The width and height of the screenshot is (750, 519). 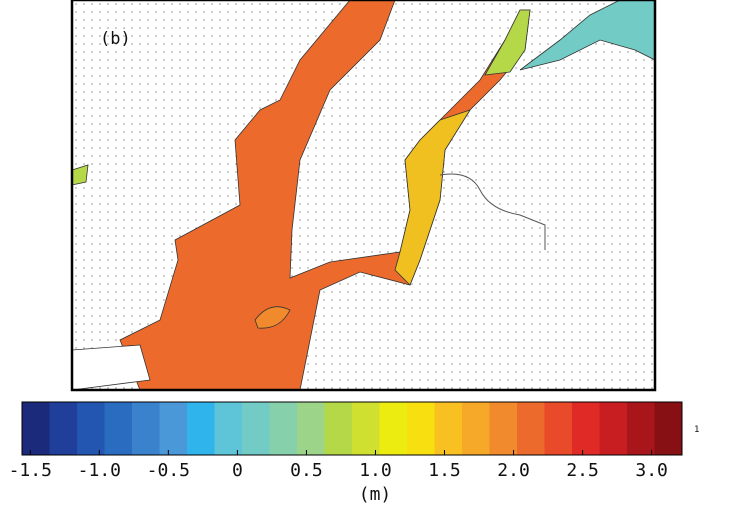 I want to click on land, so click(x=111, y=367).